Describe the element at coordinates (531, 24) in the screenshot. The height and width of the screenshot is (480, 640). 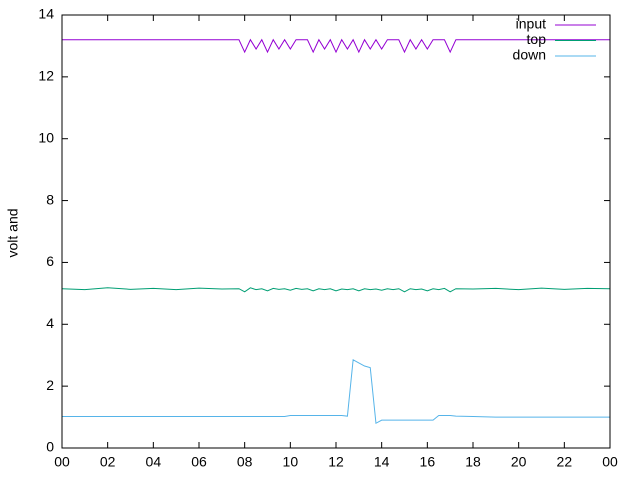
I see `legend-label: input` at that location.